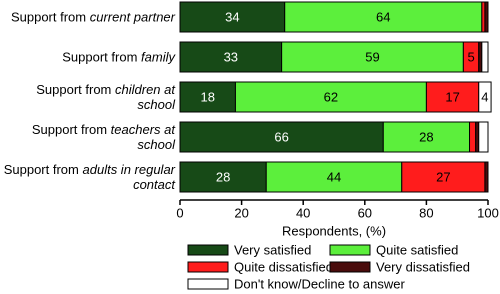 The image size is (500, 294). Describe the element at coordinates (232, 16) in the screenshot. I see `value-label: 34` at that location.